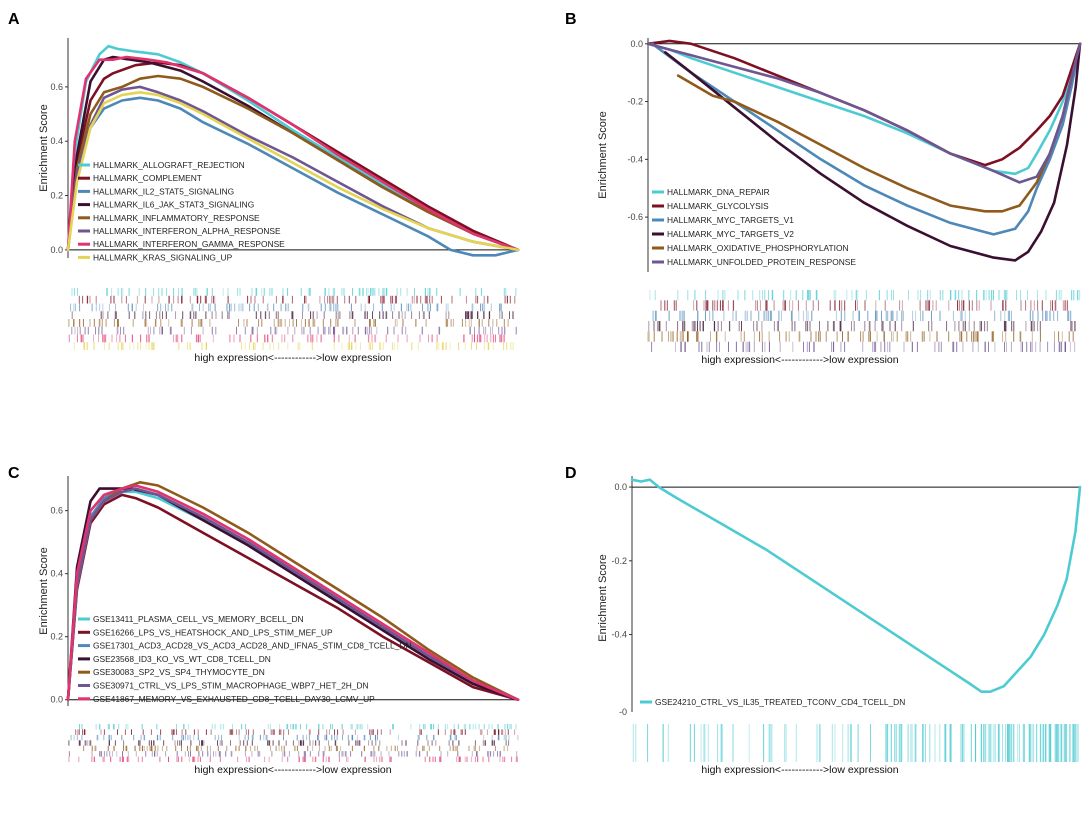 Image resolution: width=1084 pixels, height=834 pixels. What do you see at coordinates (571, 473) in the screenshot?
I see `panel-label-d: D` at bounding box center [571, 473].